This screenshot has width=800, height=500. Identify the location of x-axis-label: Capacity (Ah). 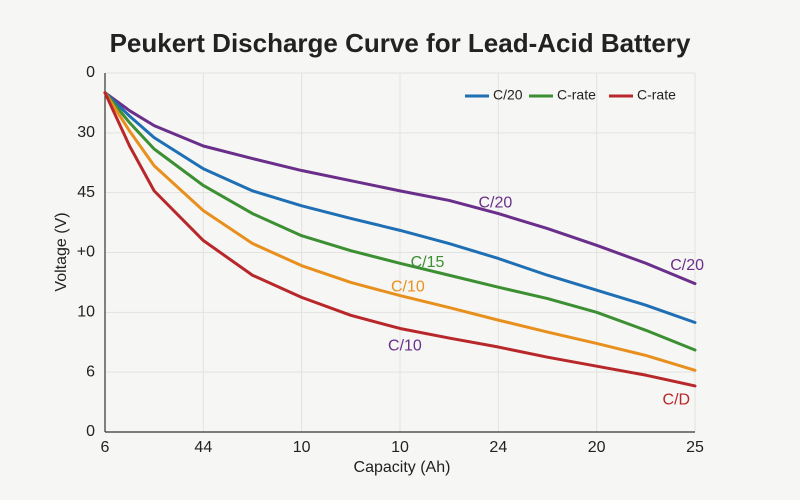
(402, 467).